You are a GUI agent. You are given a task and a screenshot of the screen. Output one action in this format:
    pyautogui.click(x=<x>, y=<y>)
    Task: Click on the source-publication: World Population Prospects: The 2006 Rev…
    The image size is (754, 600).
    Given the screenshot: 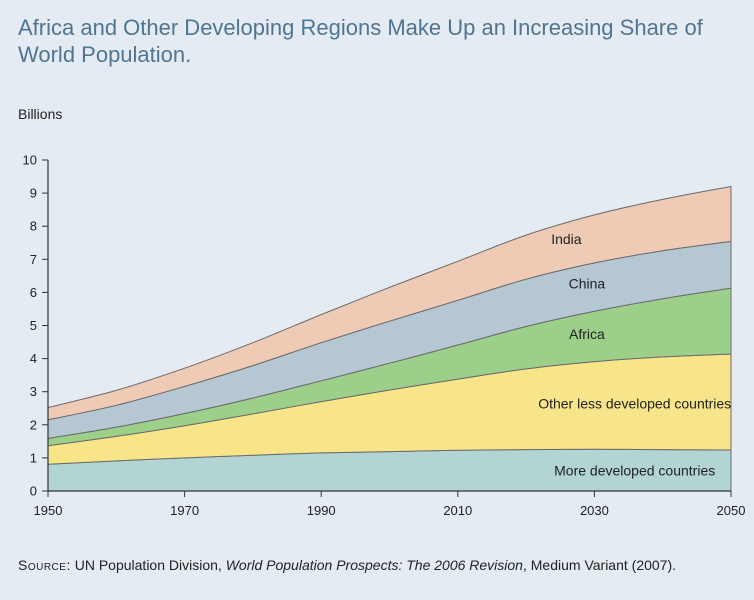 What is the action you would take?
    pyautogui.click(x=374, y=565)
    